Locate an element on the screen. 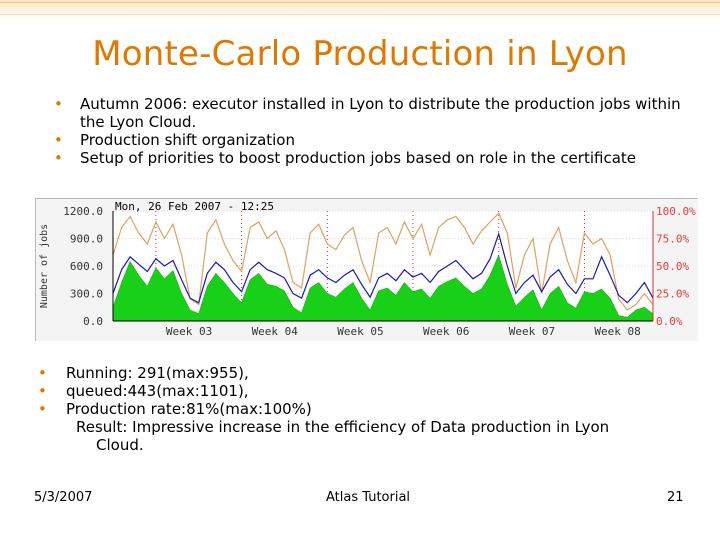 This screenshot has height=540, width=720. production-rate-stat: Production rate:81%(max:100%) is located at coordinates (366, 409).